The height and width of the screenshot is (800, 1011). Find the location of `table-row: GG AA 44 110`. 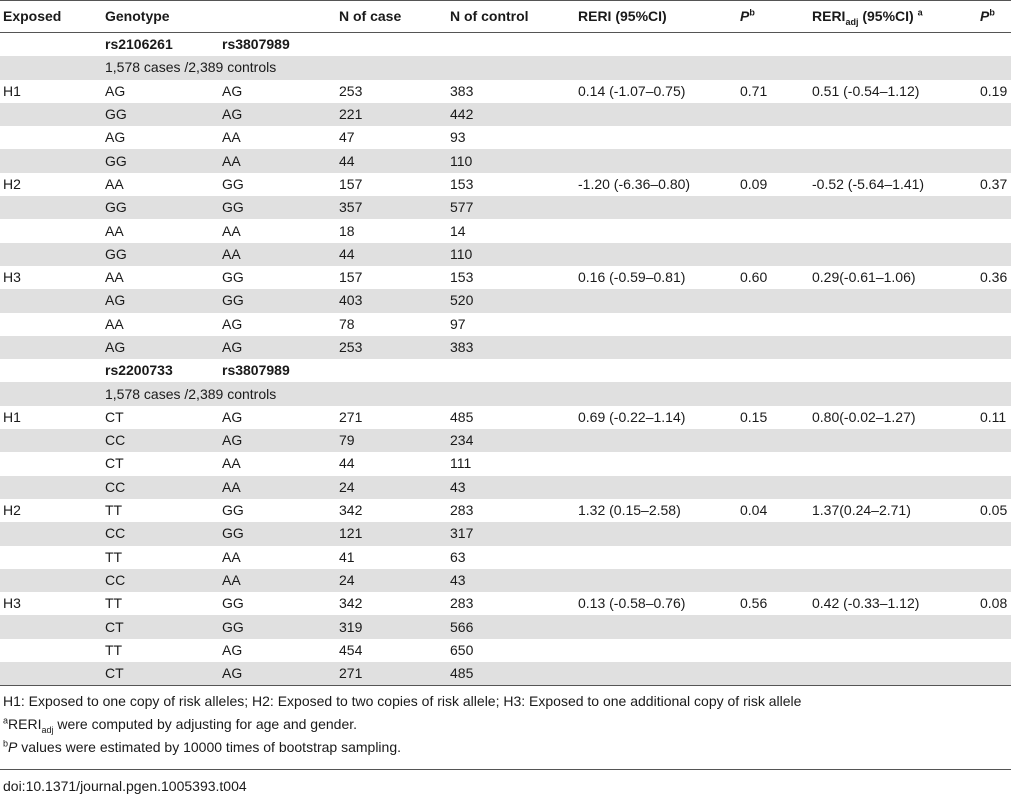

table-row: GG AA 44 110 is located at coordinates (505, 254).